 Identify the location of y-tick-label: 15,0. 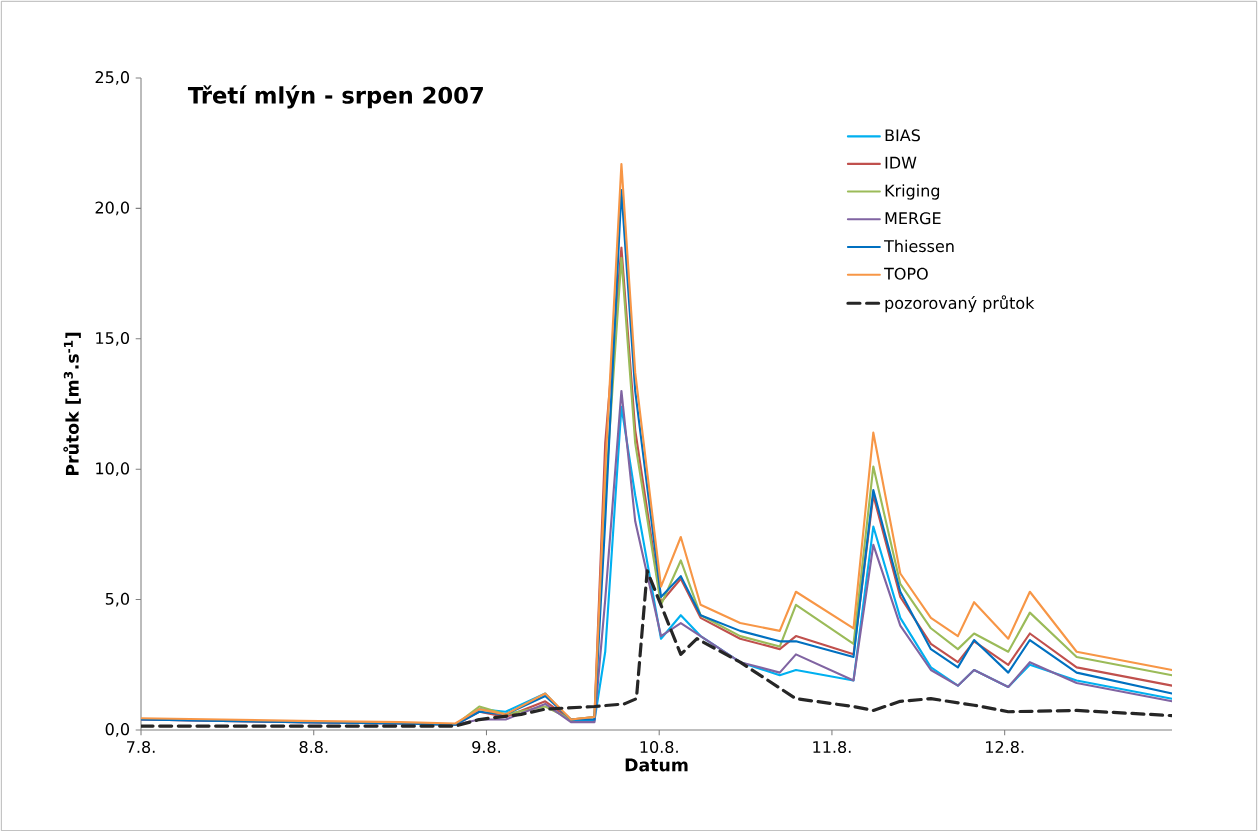
(113, 338).